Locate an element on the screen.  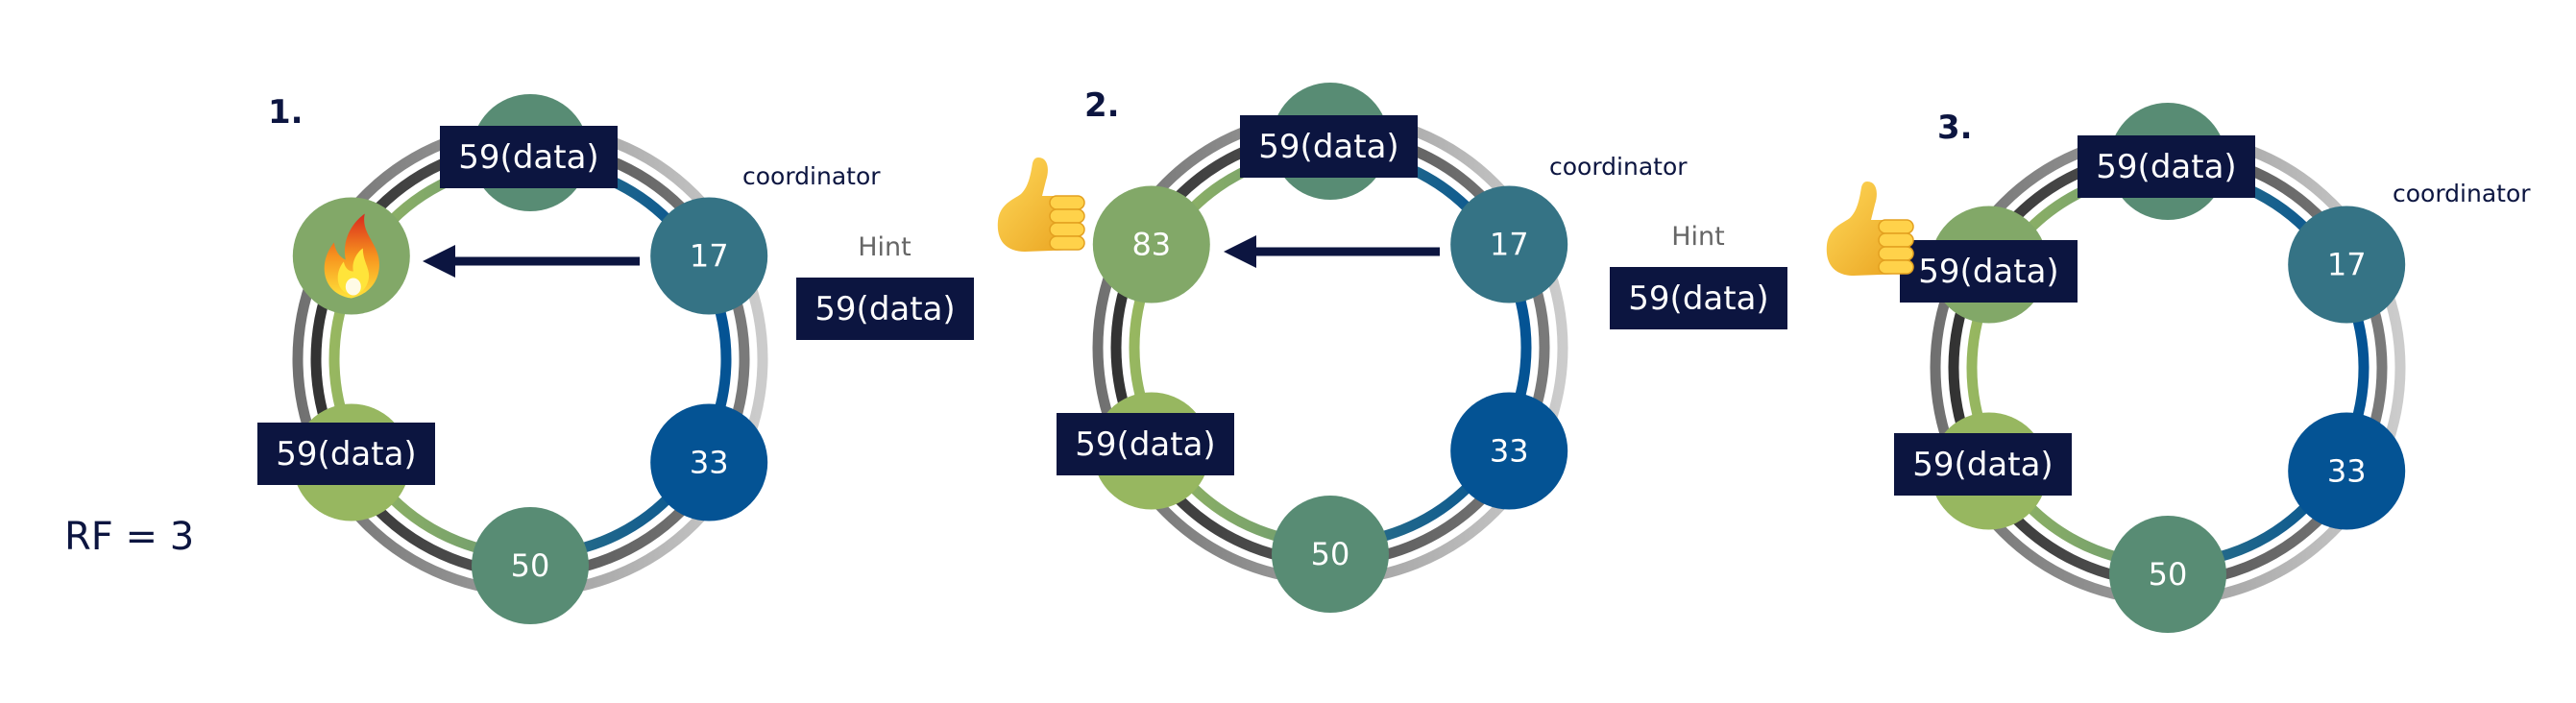
node-top-left: 83 is located at coordinates (1151, 244).